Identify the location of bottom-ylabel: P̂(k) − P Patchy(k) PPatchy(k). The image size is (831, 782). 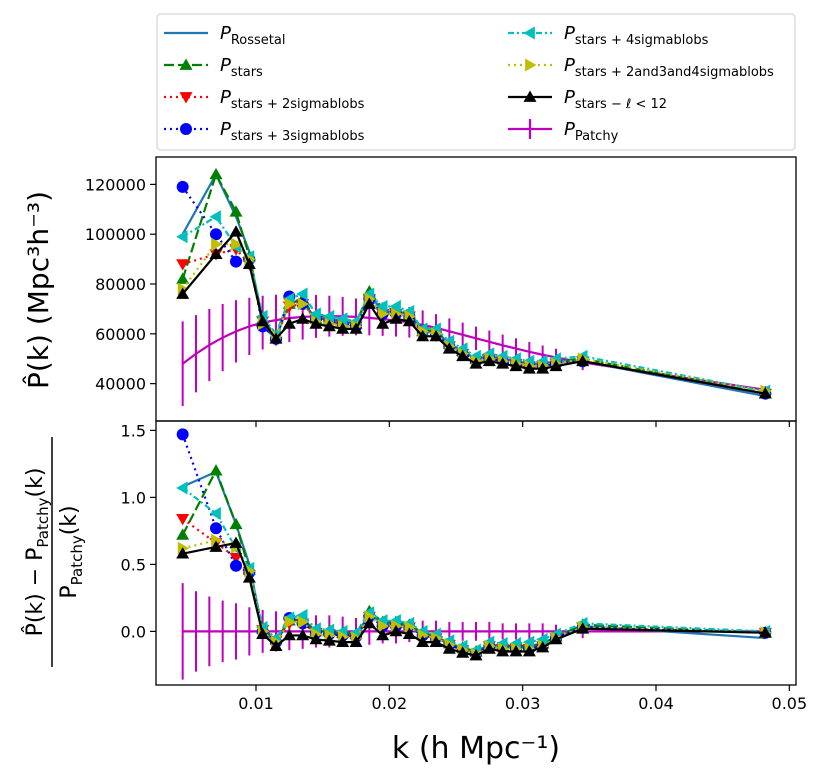
(54, 552).